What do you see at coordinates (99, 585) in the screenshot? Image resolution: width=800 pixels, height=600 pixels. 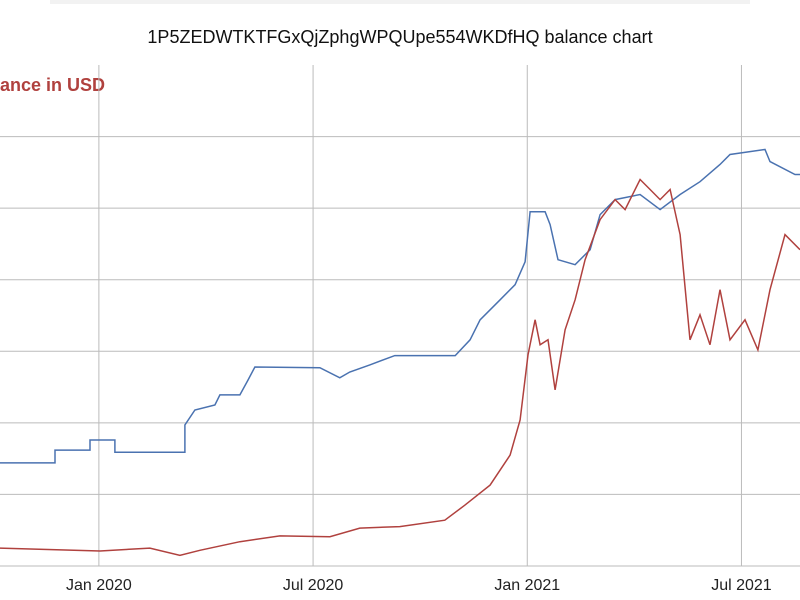 I see `x-tick-label: Jan 2020` at bounding box center [99, 585].